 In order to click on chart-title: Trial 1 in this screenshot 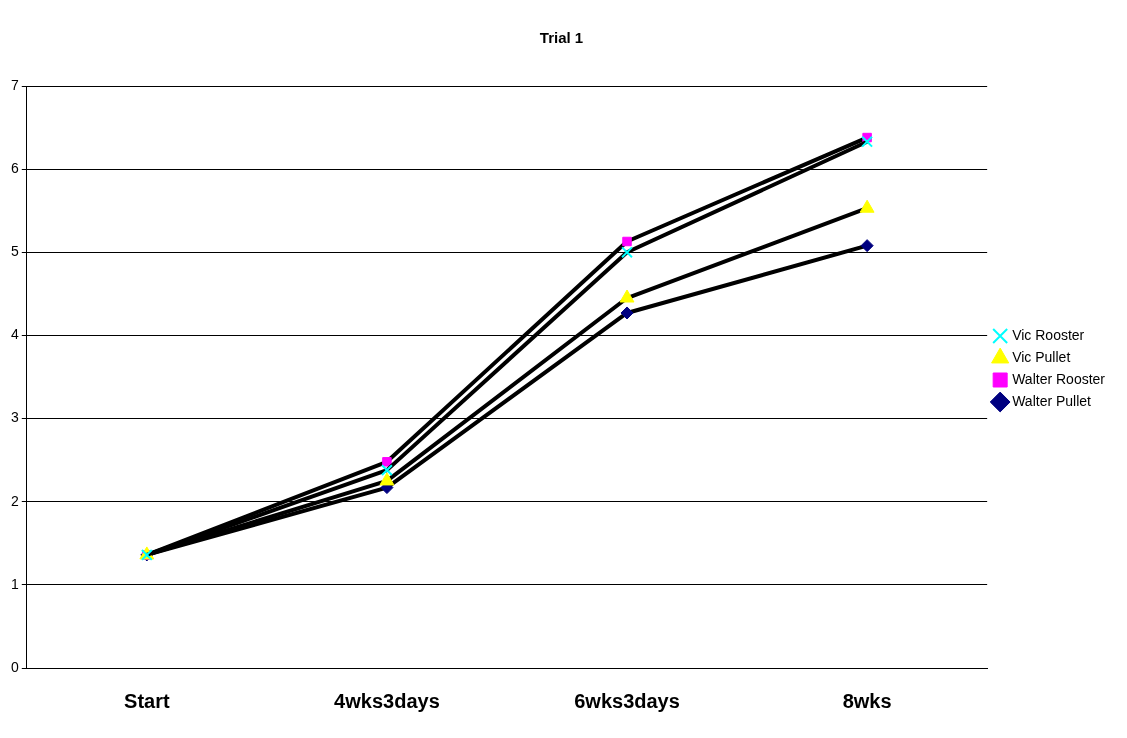, I will do `click(561, 38)`.